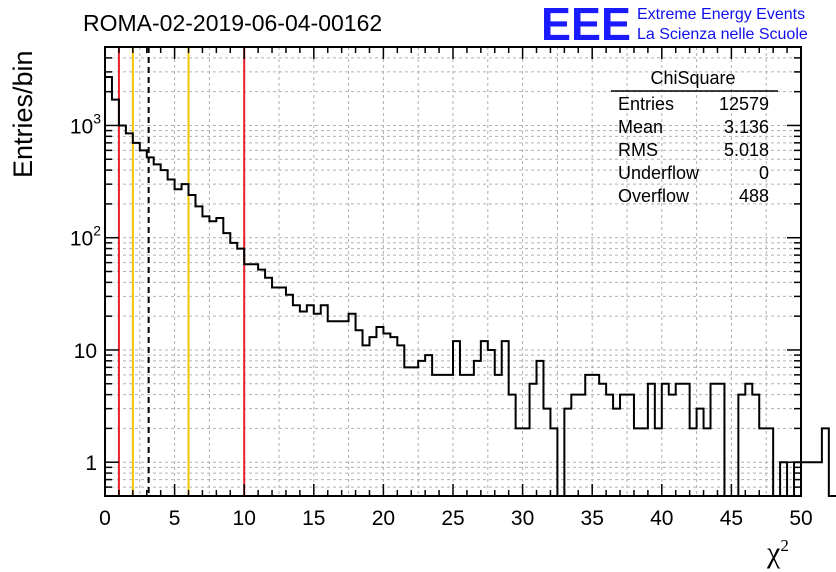 The height and width of the screenshot is (572, 836). What do you see at coordinates (721, 14) in the screenshot?
I see `logo-line-1: Extreme Energy Events` at bounding box center [721, 14].